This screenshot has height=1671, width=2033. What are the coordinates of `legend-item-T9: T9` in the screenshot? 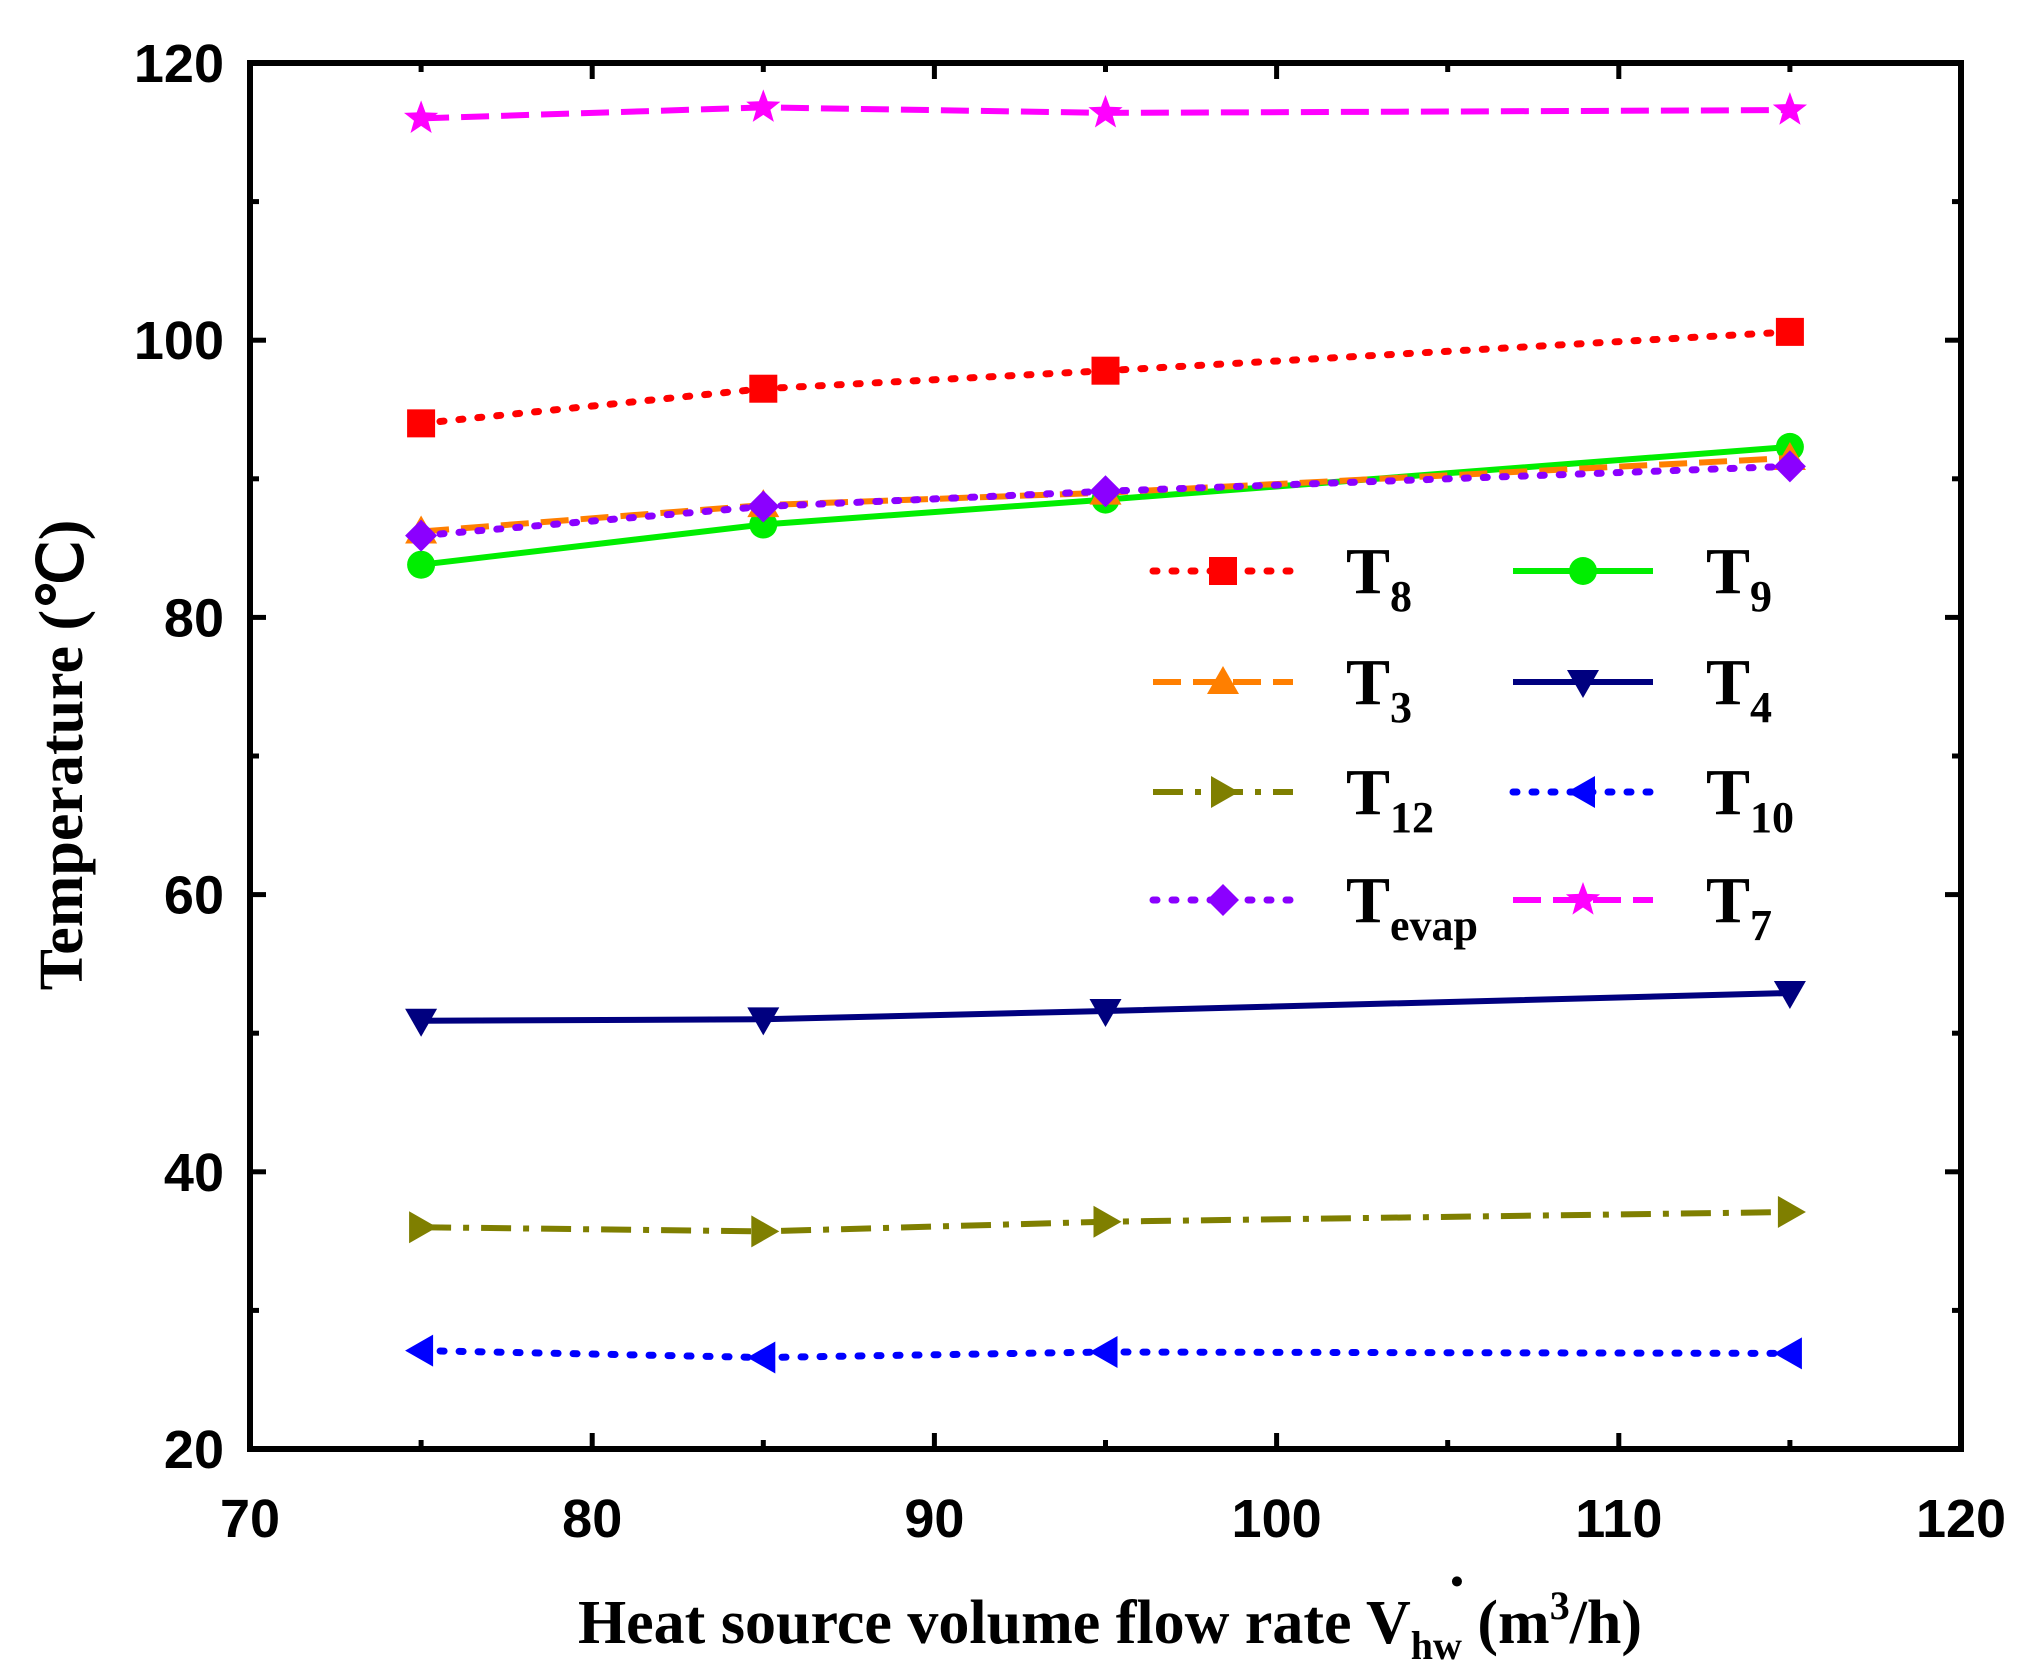 It's located at (1642, 578).